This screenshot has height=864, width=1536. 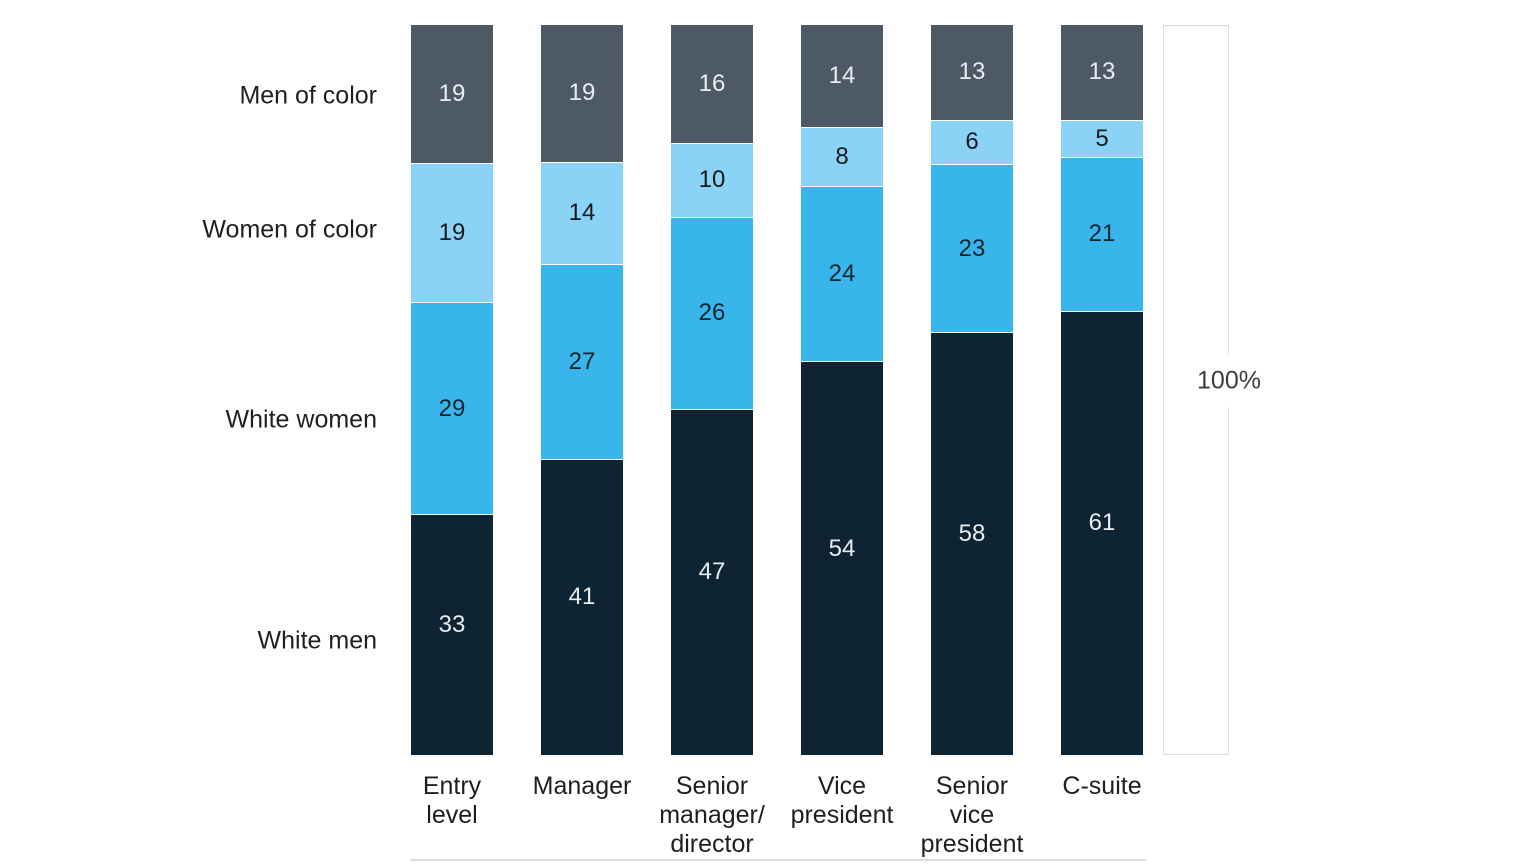 I want to click on segment-white-men-manager: 41, so click(x=582, y=606).